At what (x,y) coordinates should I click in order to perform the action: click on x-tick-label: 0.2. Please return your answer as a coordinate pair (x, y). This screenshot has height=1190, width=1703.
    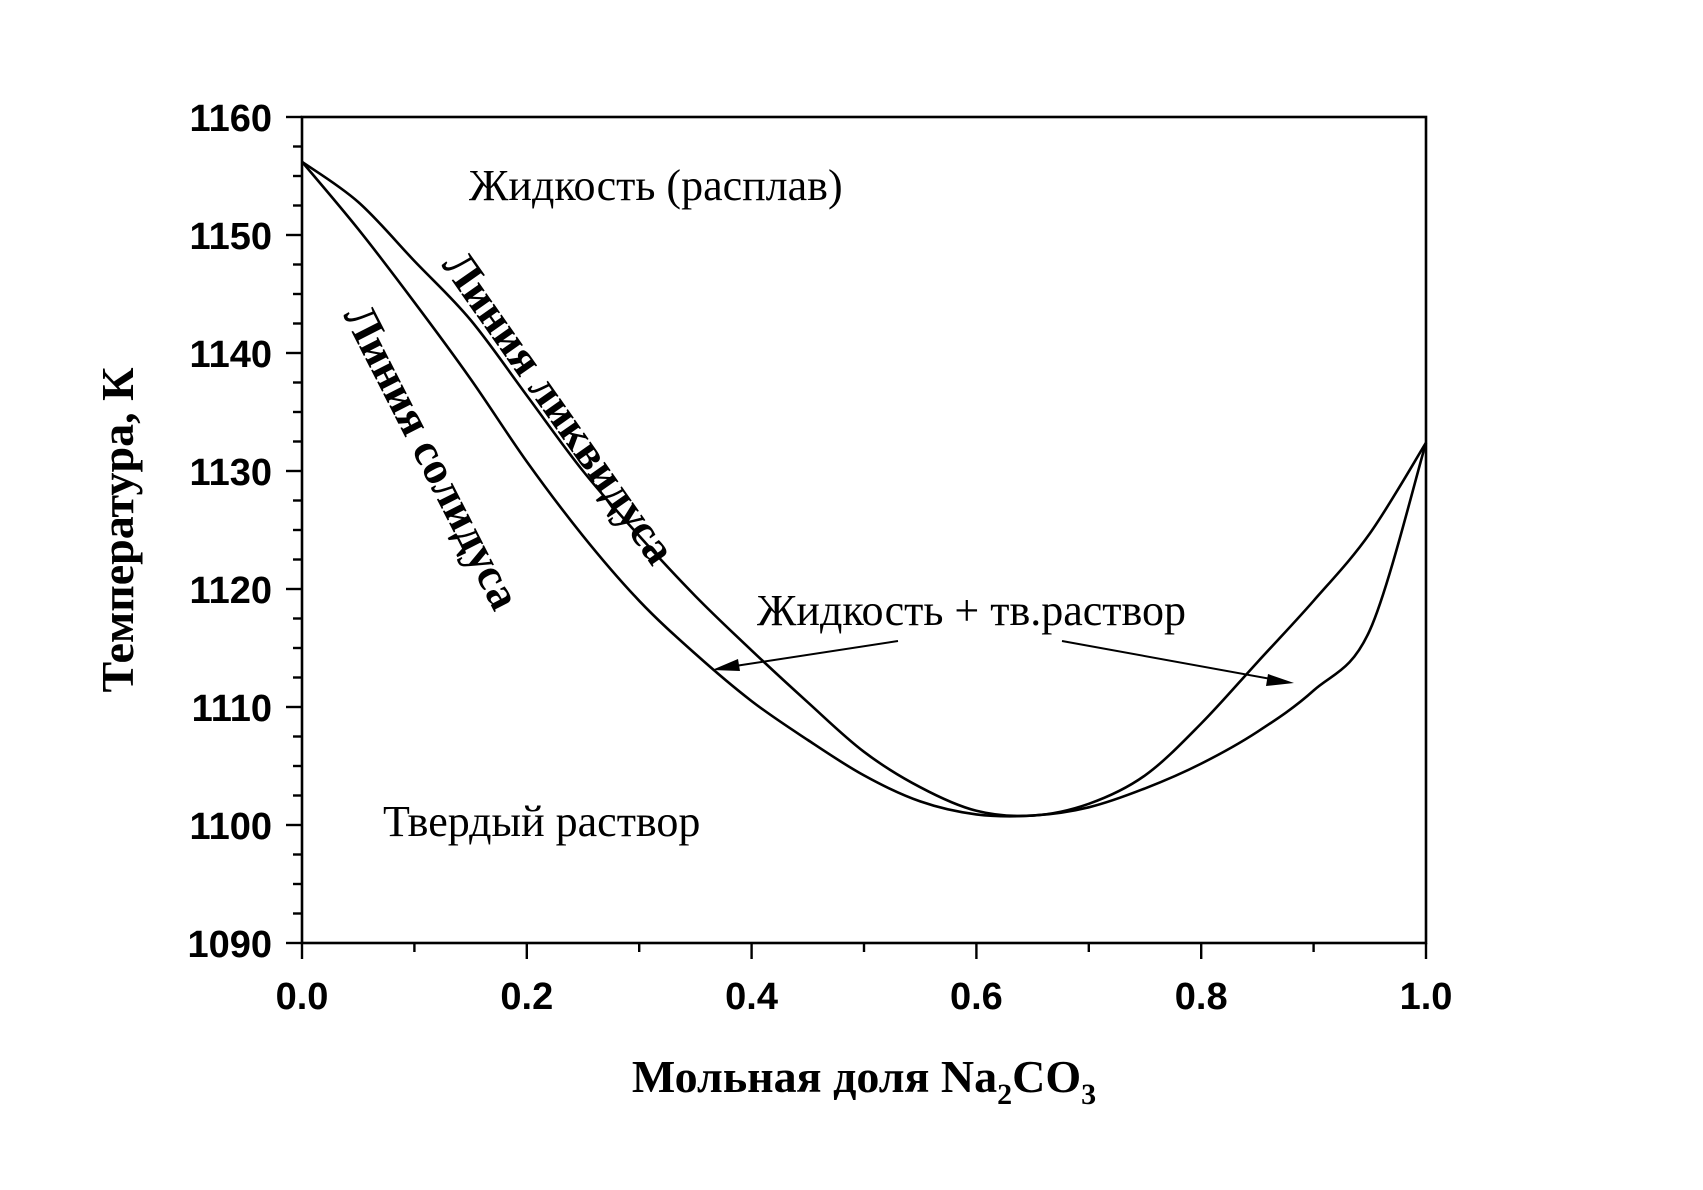
    Looking at the image, I should click on (526, 997).